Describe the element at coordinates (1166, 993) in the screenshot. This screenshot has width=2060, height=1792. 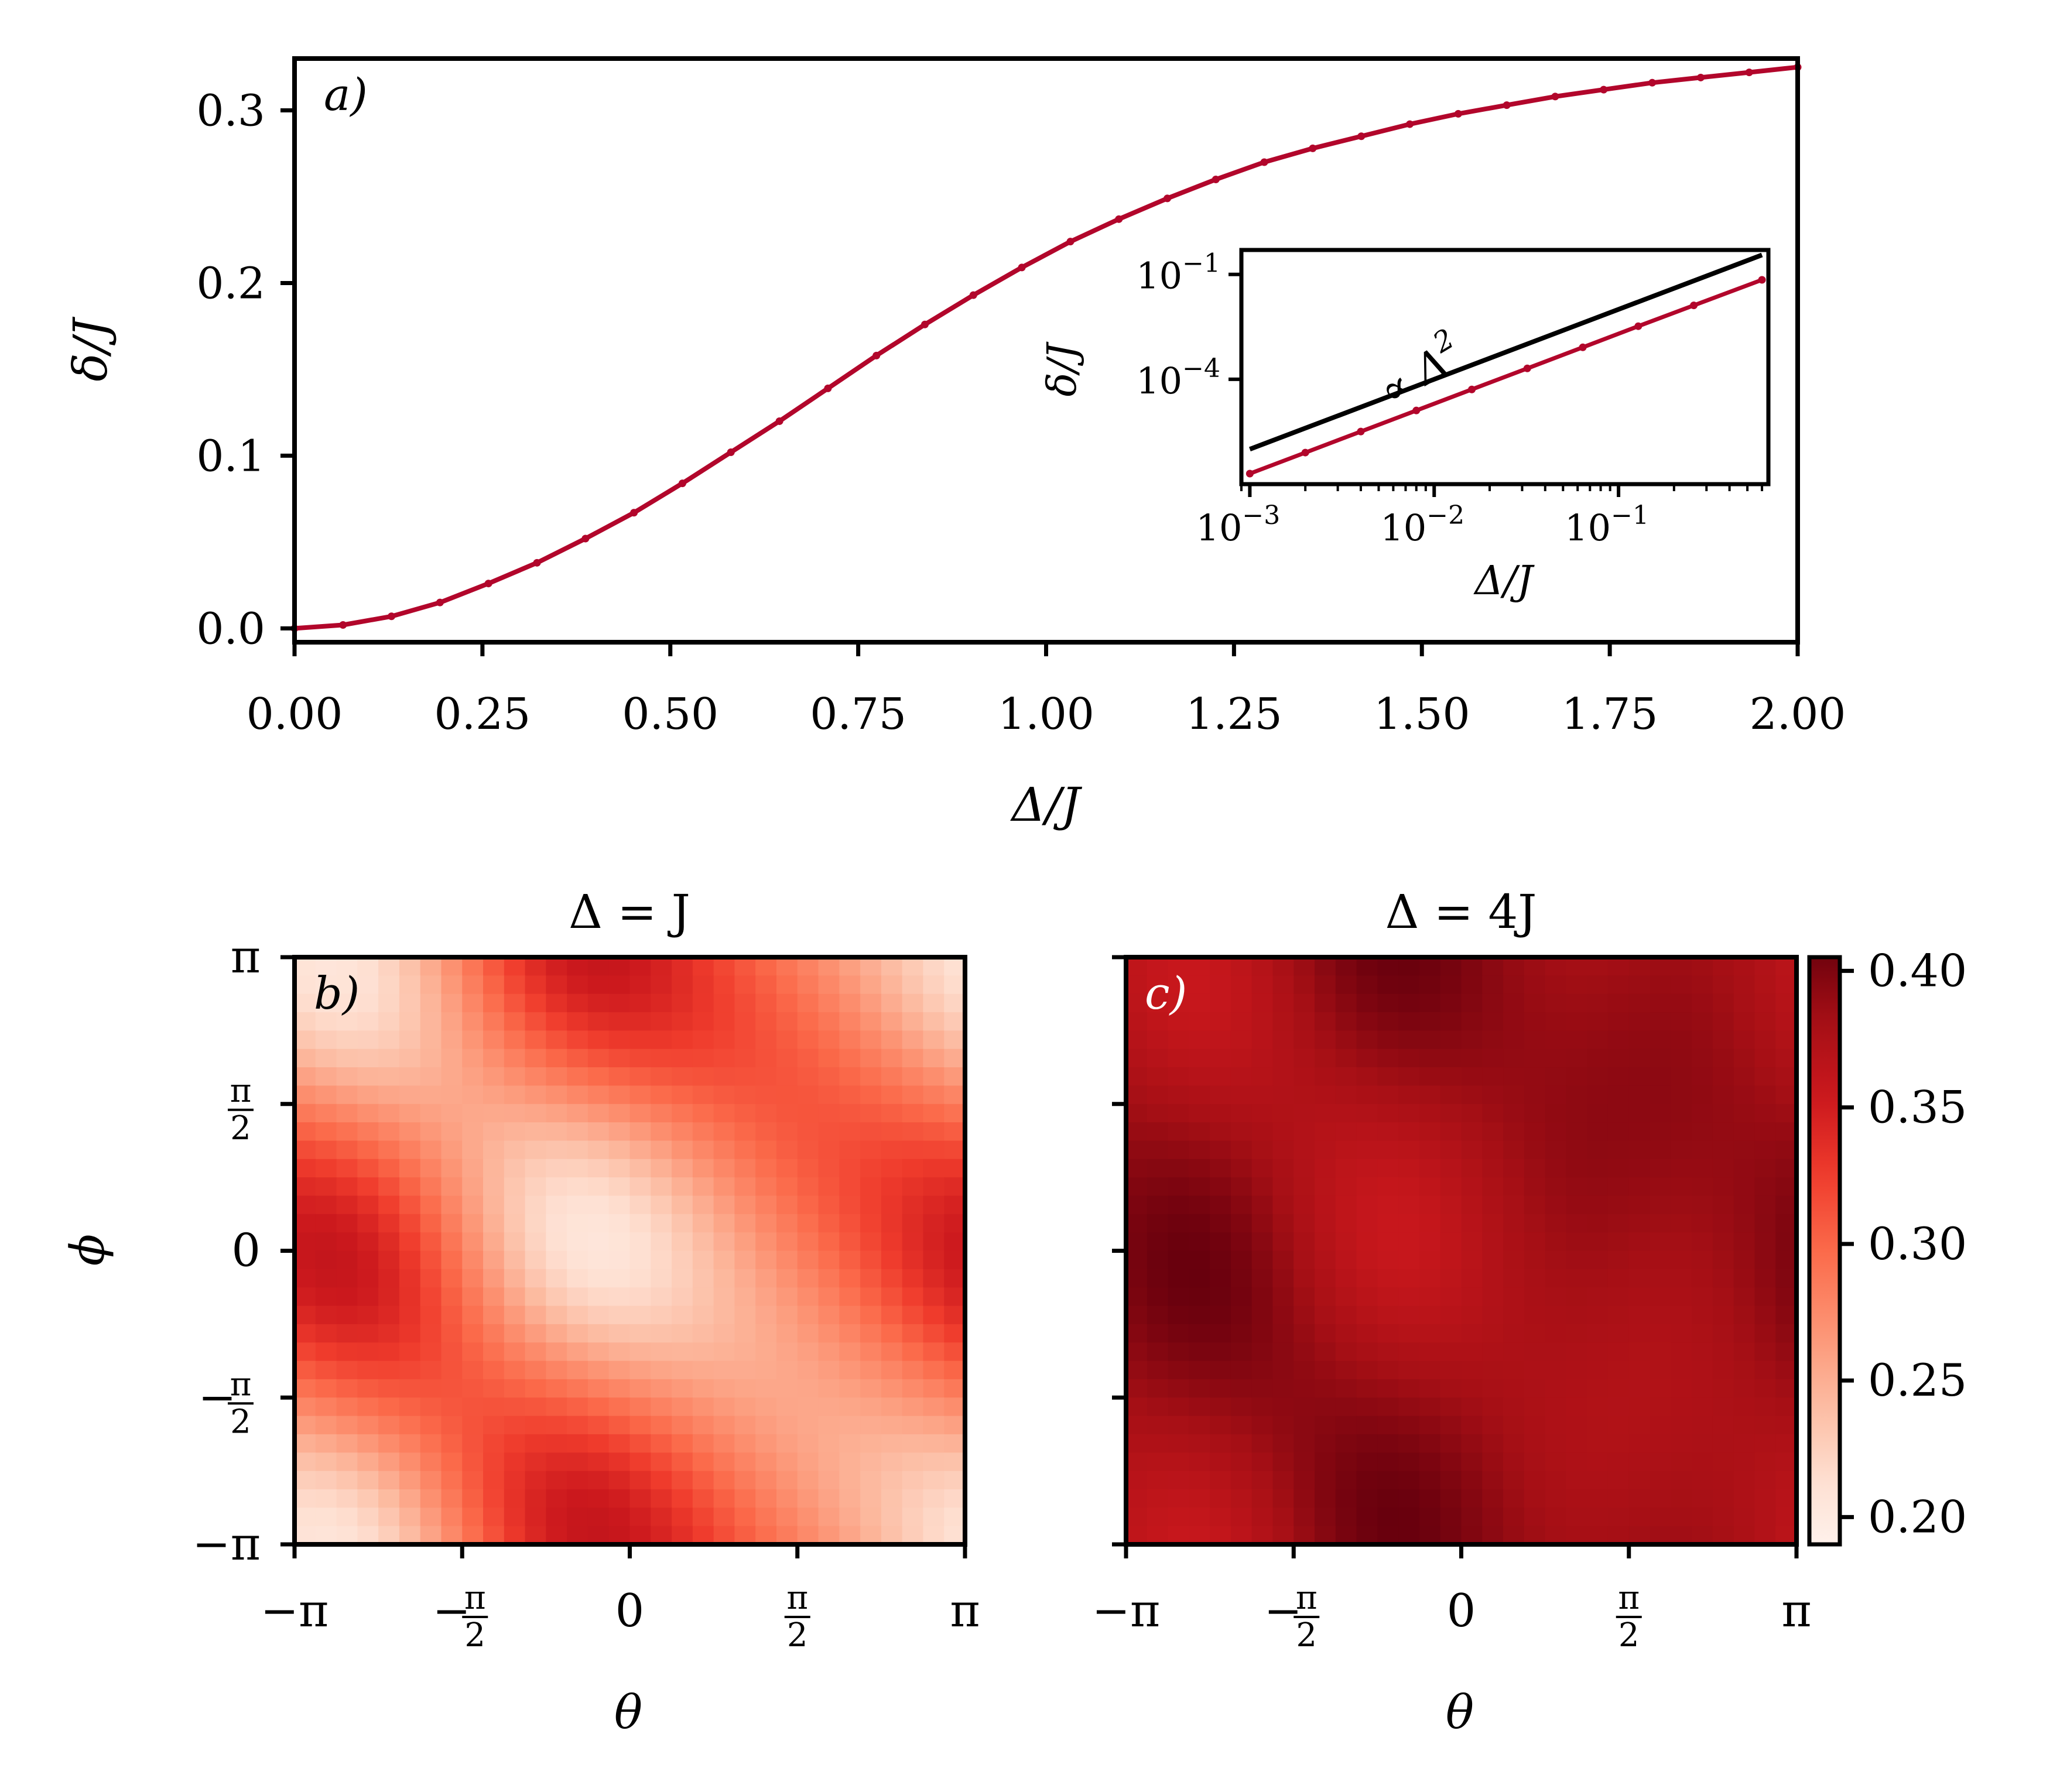
I see `panel-c-label: c)` at that location.